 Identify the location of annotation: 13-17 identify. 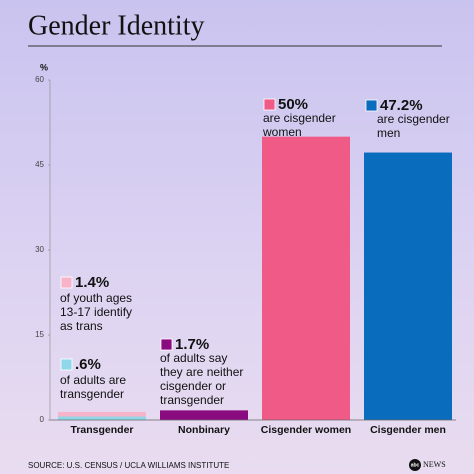
(96, 312).